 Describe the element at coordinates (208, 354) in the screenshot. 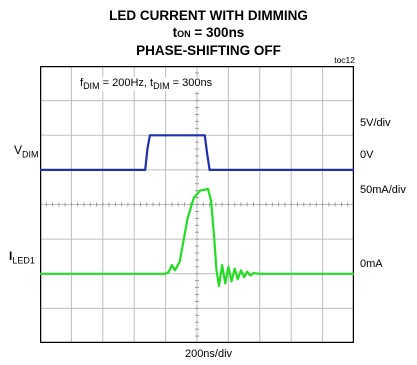

I see `x-axis-label: 200ns/div` at that location.